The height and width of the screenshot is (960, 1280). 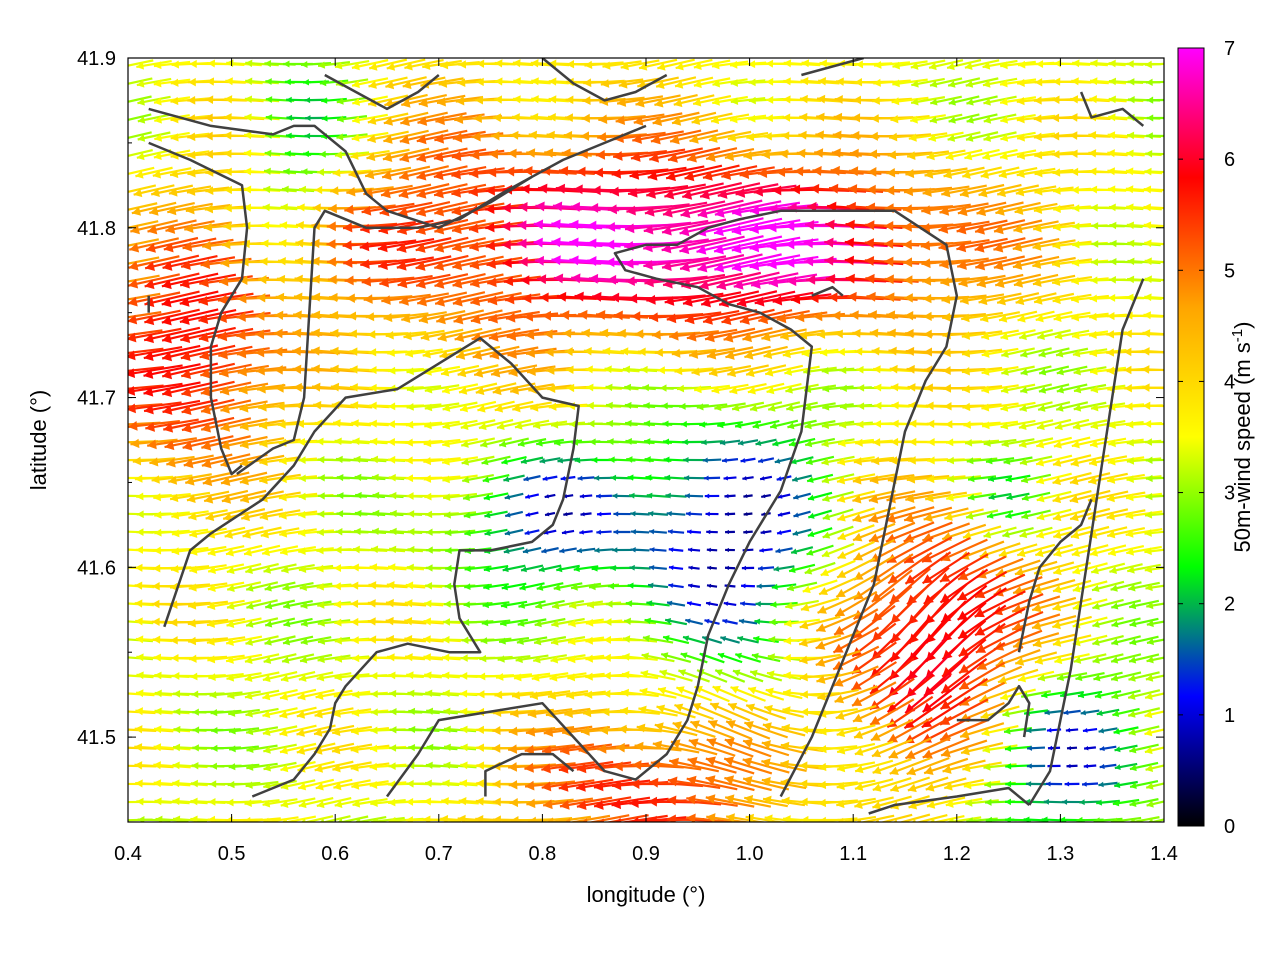 I want to click on x-tick-label: 0.6, so click(x=335, y=854).